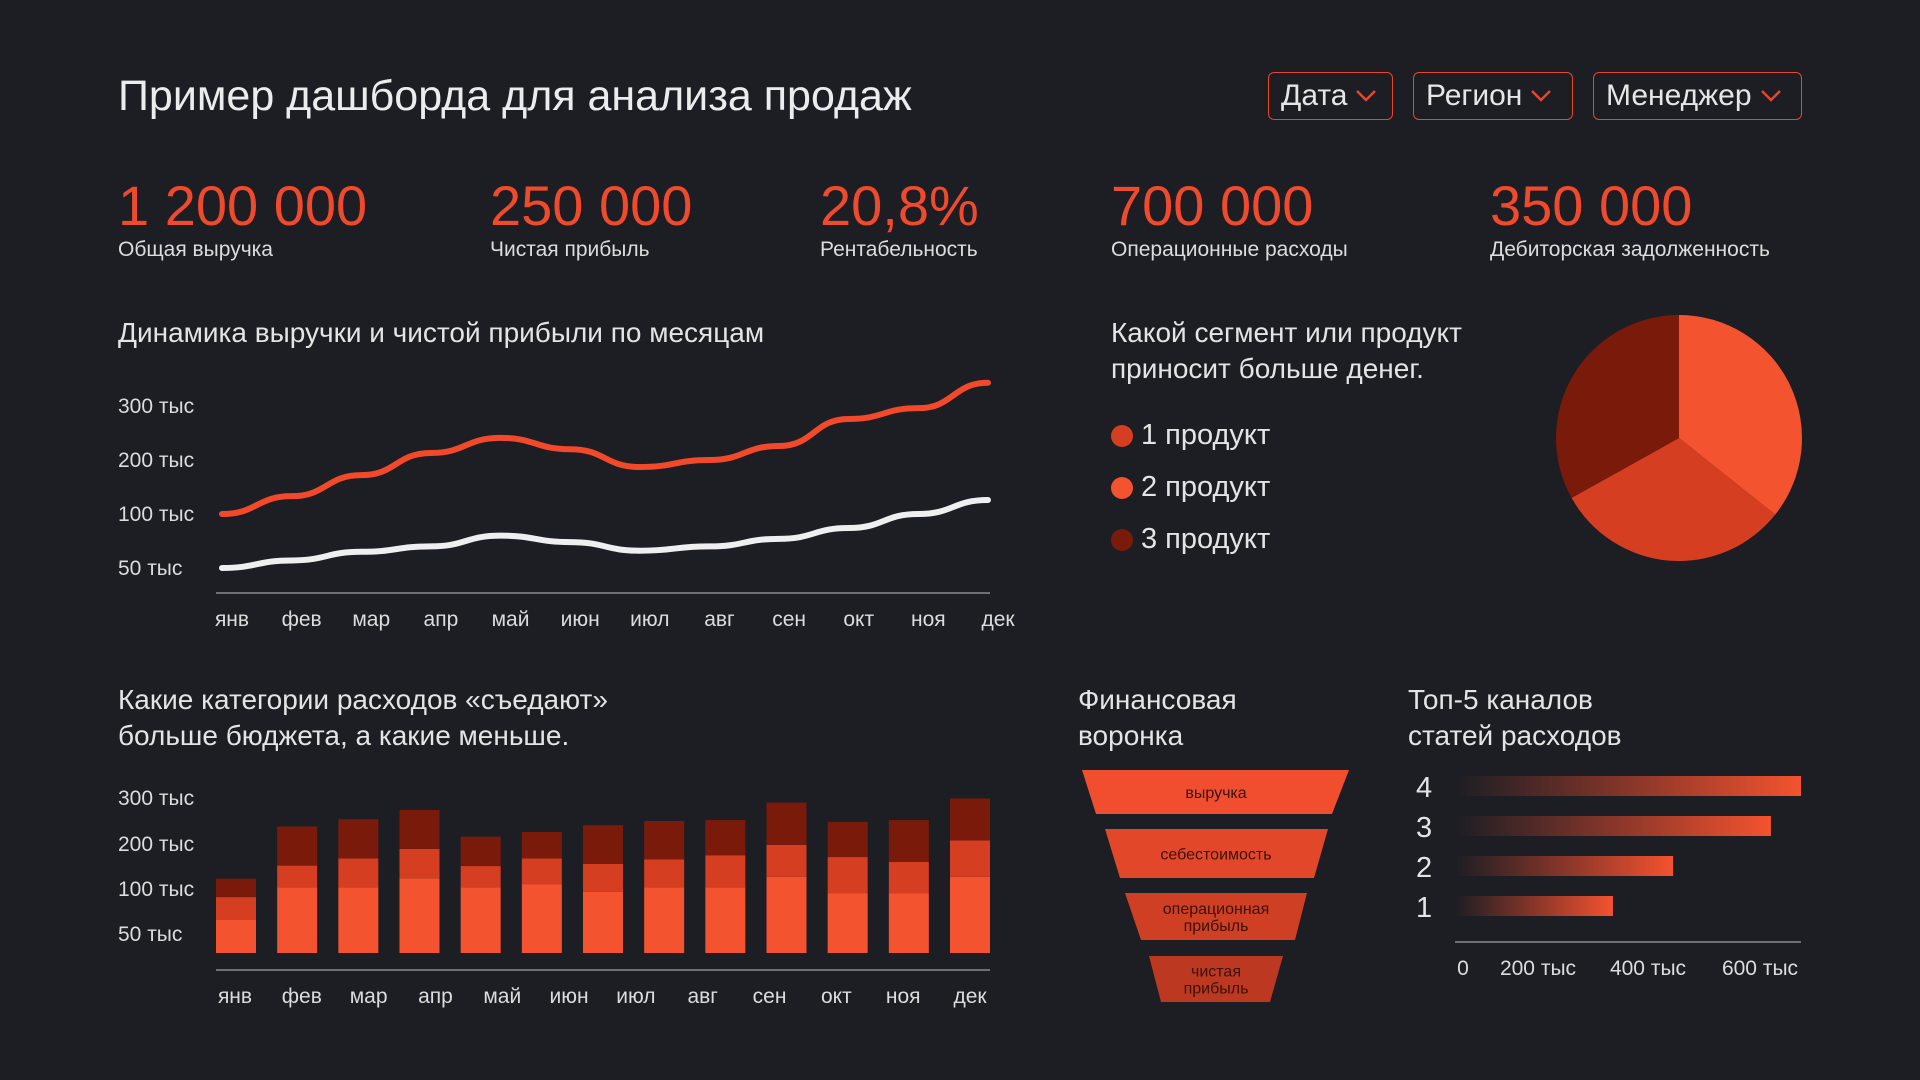  I want to click on legend-dot, so click(1122, 487).